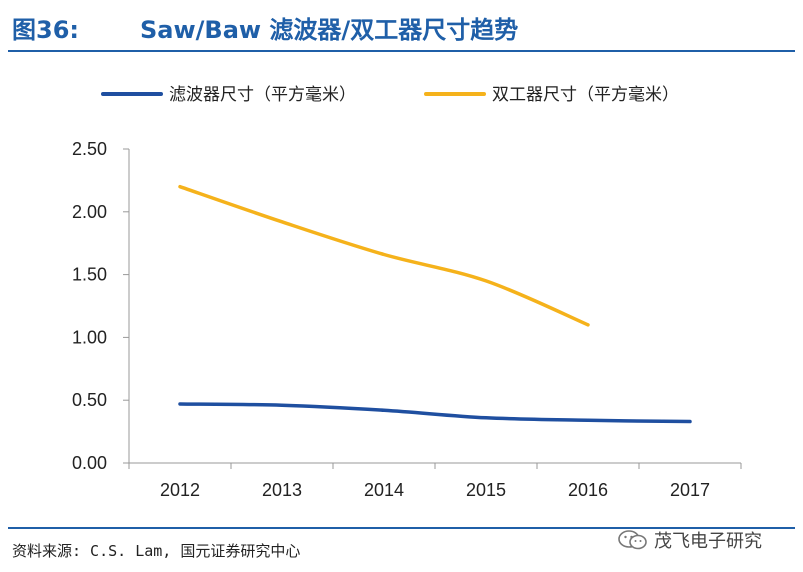  What do you see at coordinates (262, 95) in the screenshot?
I see `legend-label: 滤波器尺寸（平方毫米）` at bounding box center [262, 95].